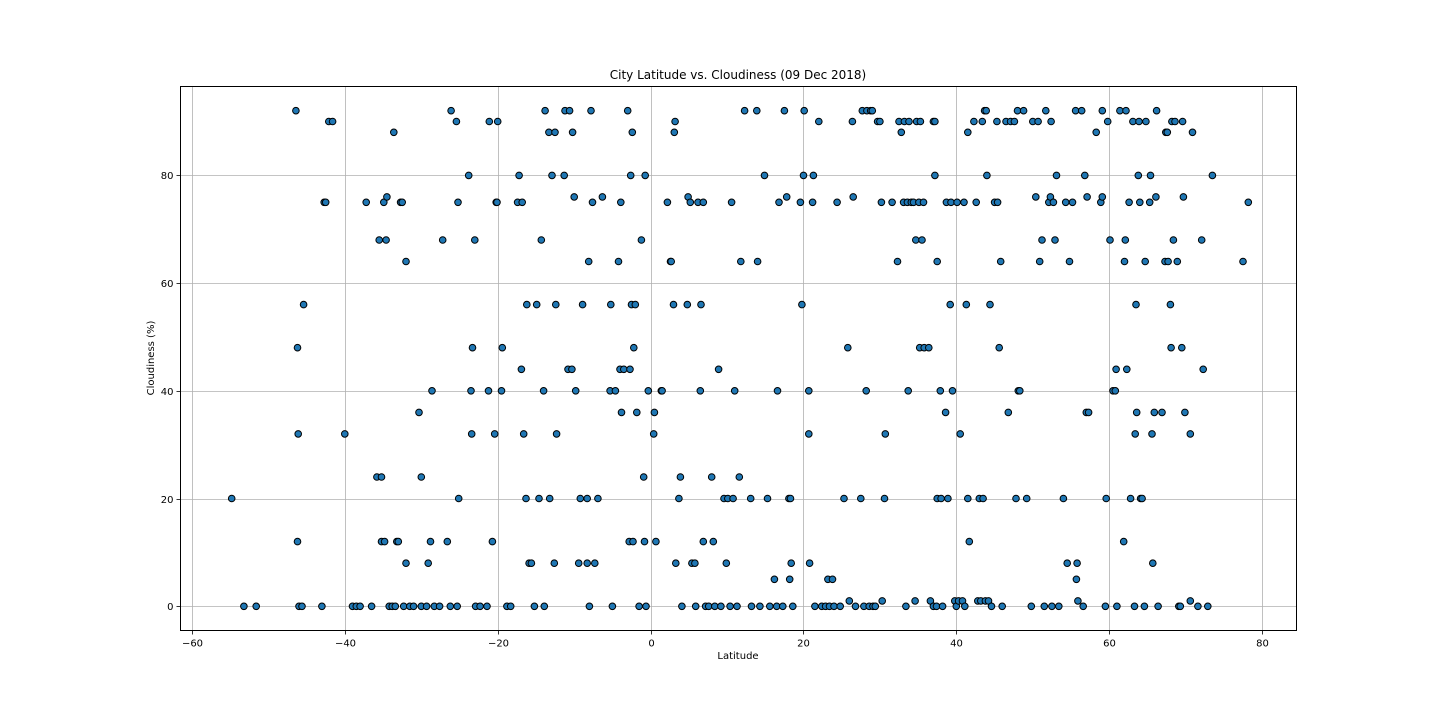 The width and height of the screenshot is (1440, 720). Describe the element at coordinates (737, 656) in the screenshot. I see `x-axis-label: Latitude` at that location.